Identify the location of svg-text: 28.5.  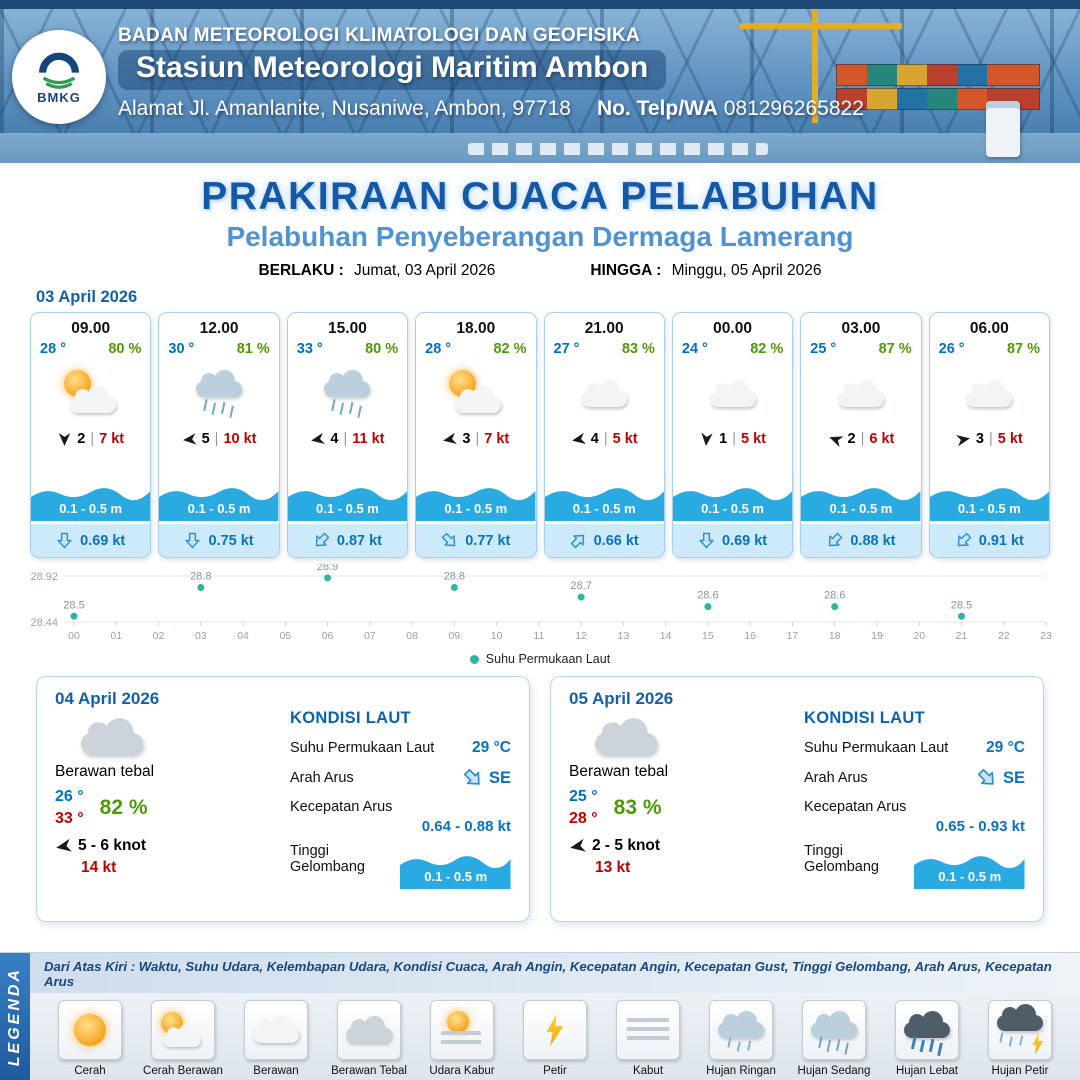
(961, 605).